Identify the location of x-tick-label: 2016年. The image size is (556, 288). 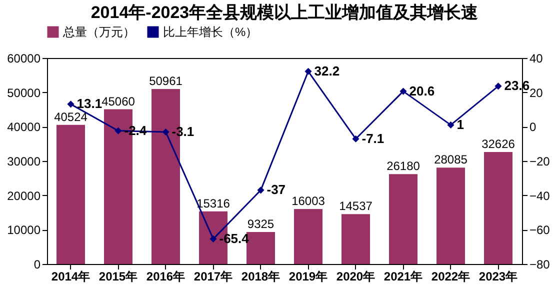
(166, 277).